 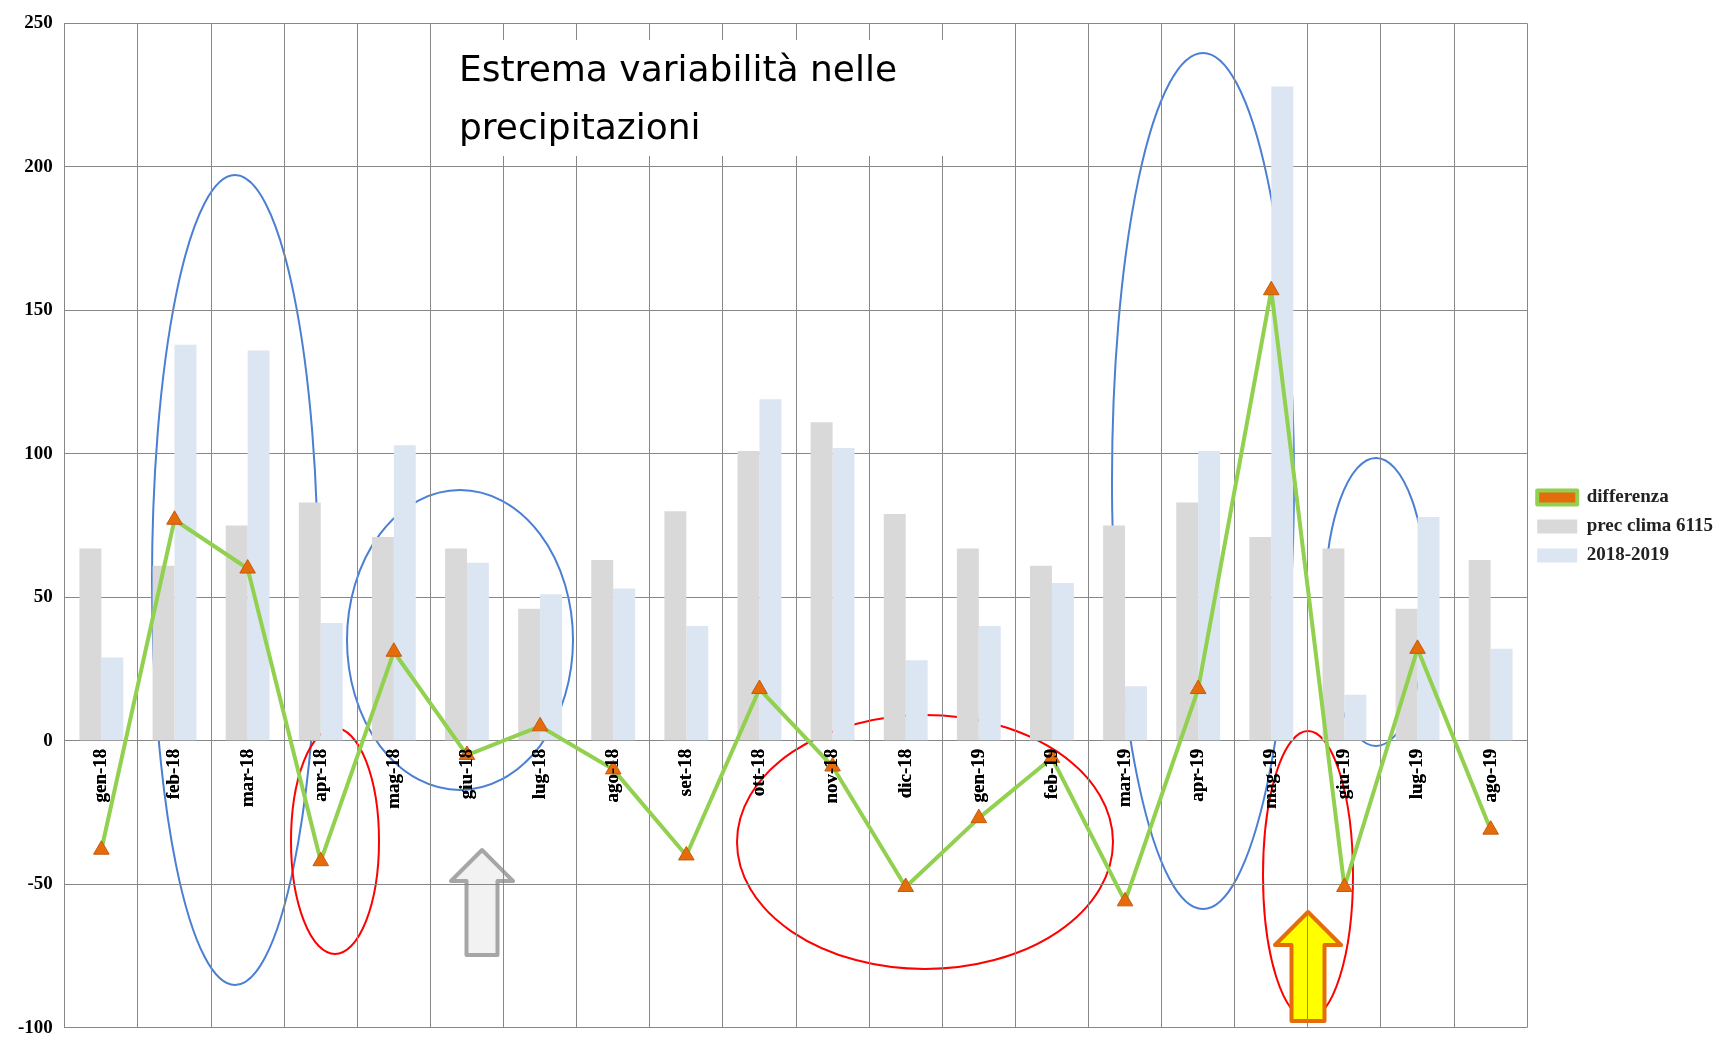 What do you see at coordinates (612, 775) in the screenshot?
I see `x-tick-label: ago-18` at bounding box center [612, 775].